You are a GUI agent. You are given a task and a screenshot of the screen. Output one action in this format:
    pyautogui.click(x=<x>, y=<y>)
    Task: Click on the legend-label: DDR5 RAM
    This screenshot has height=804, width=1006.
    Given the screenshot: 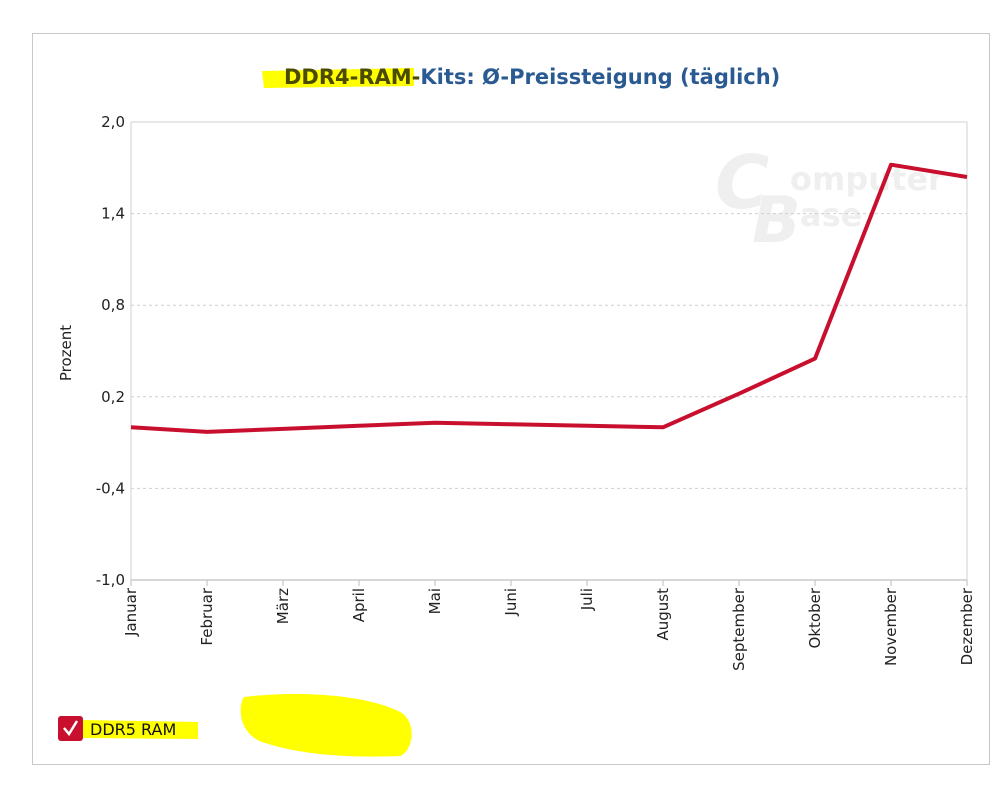 What is the action you would take?
    pyautogui.click(x=133, y=729)
    